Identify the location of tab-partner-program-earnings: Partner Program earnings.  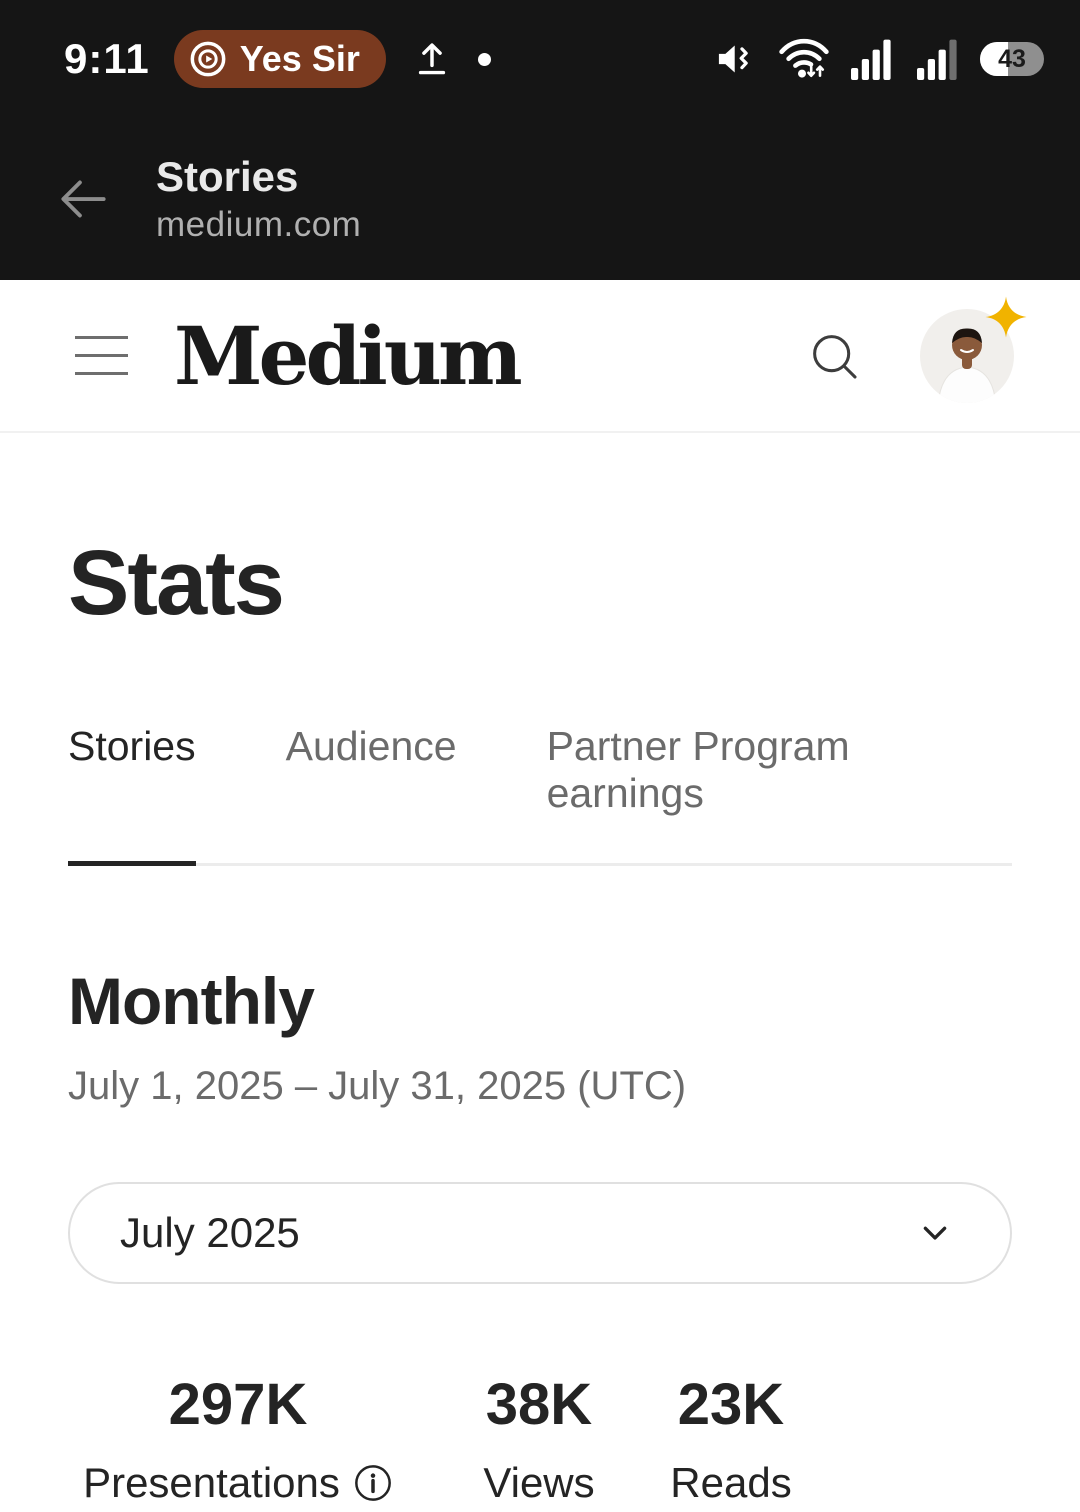
(779, 793).